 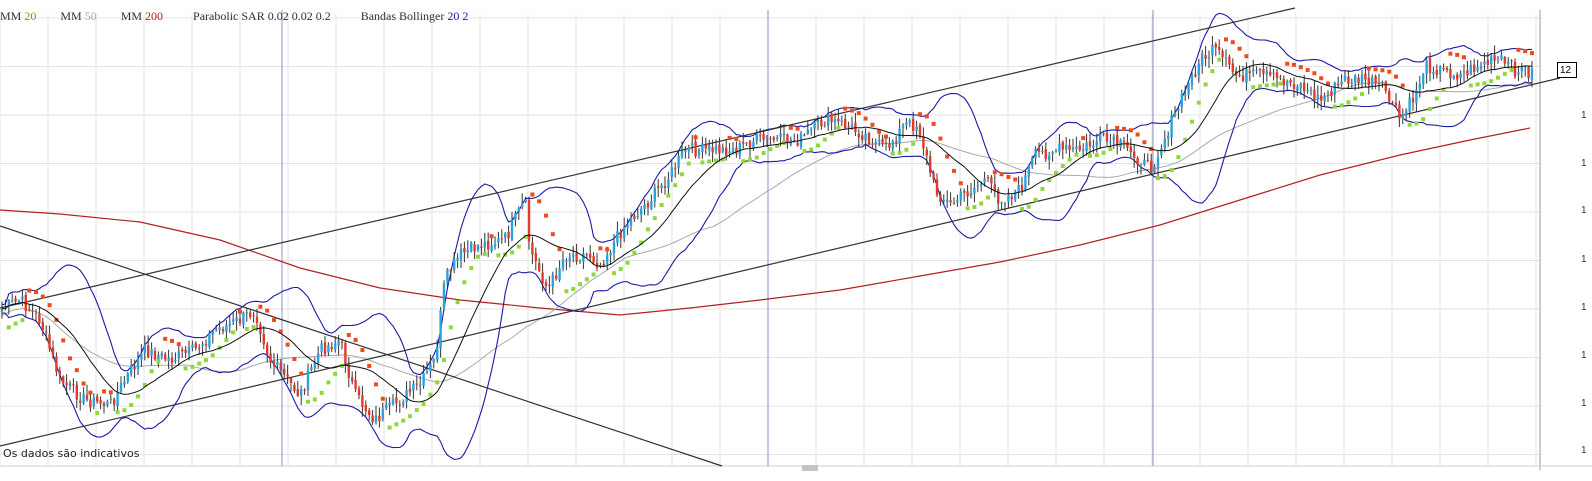 I want to click on y-tick-4: 1, so click(x=1584, y=259).